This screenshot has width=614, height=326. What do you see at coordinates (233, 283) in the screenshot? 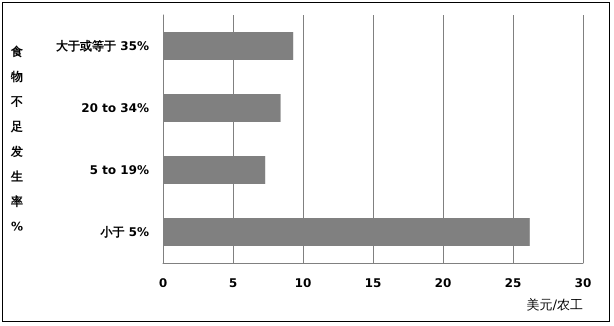
I see `x-tick-label: 5` at bounding box center [233, 283].